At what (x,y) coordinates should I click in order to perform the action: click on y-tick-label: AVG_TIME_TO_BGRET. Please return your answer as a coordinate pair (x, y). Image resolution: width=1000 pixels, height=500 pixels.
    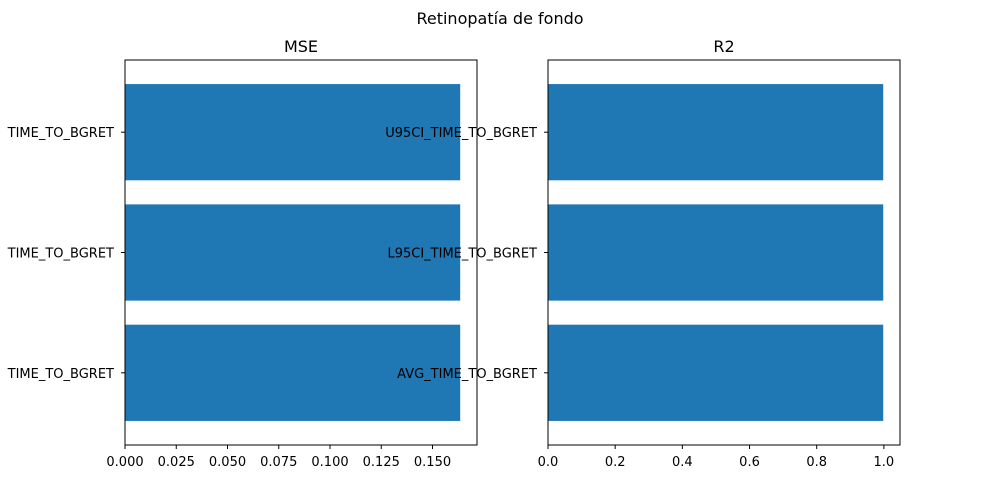
    Looking at the image, I should click on (467, 374).